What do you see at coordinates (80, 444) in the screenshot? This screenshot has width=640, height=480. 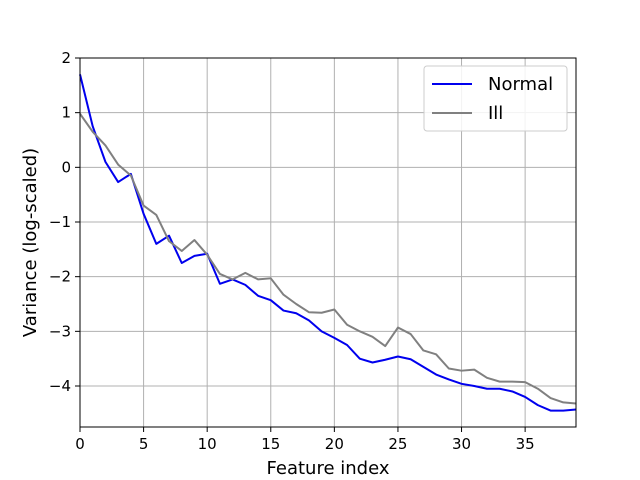 I see `x-tick-label: 0` at bounding box center [80, 444].